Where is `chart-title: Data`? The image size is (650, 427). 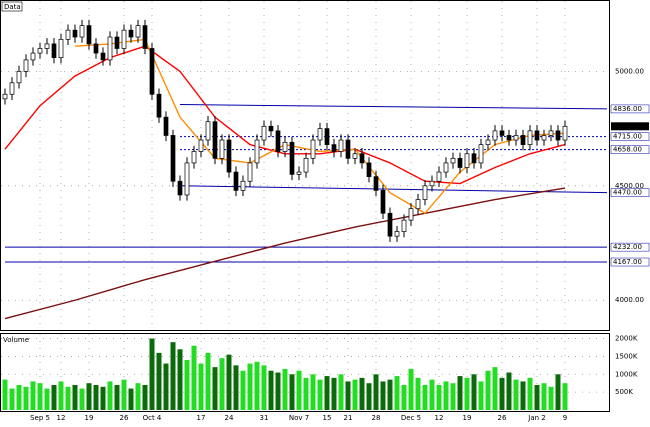 chart-title: Data is located at coordinates (12, 7).